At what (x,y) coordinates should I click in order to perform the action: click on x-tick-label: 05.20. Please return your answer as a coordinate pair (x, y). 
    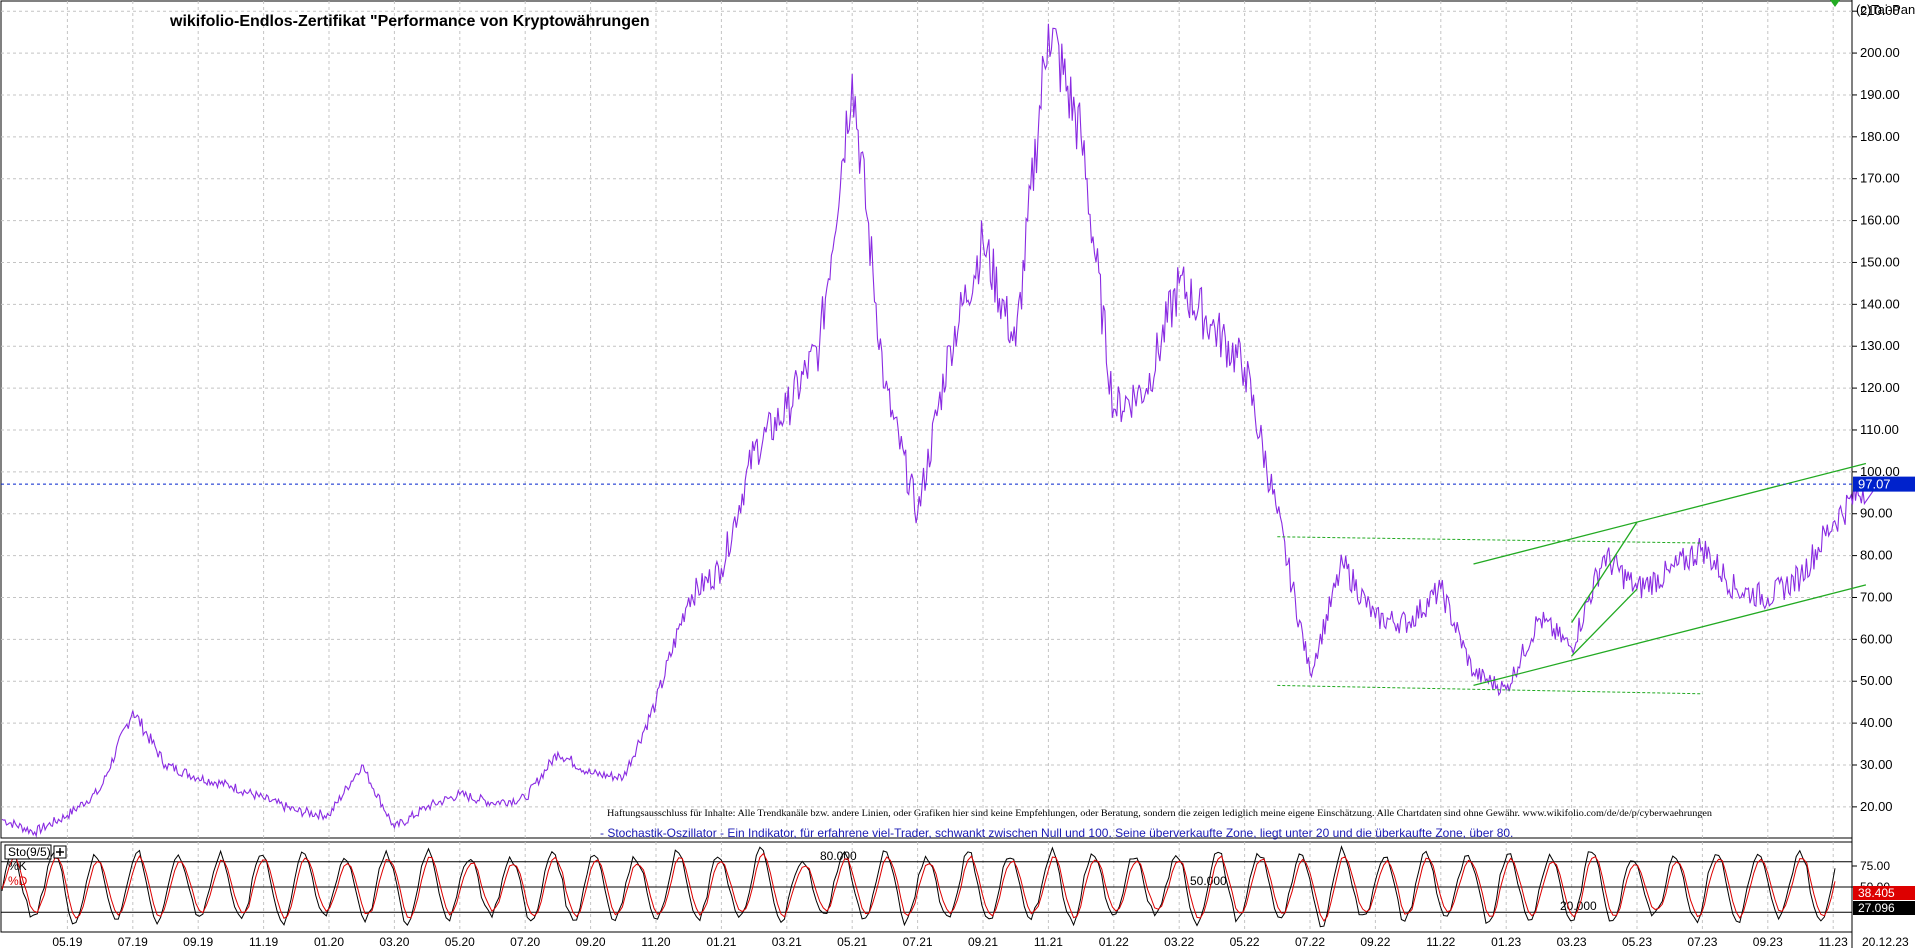
    Looking at the image, I should click on (460, 941).